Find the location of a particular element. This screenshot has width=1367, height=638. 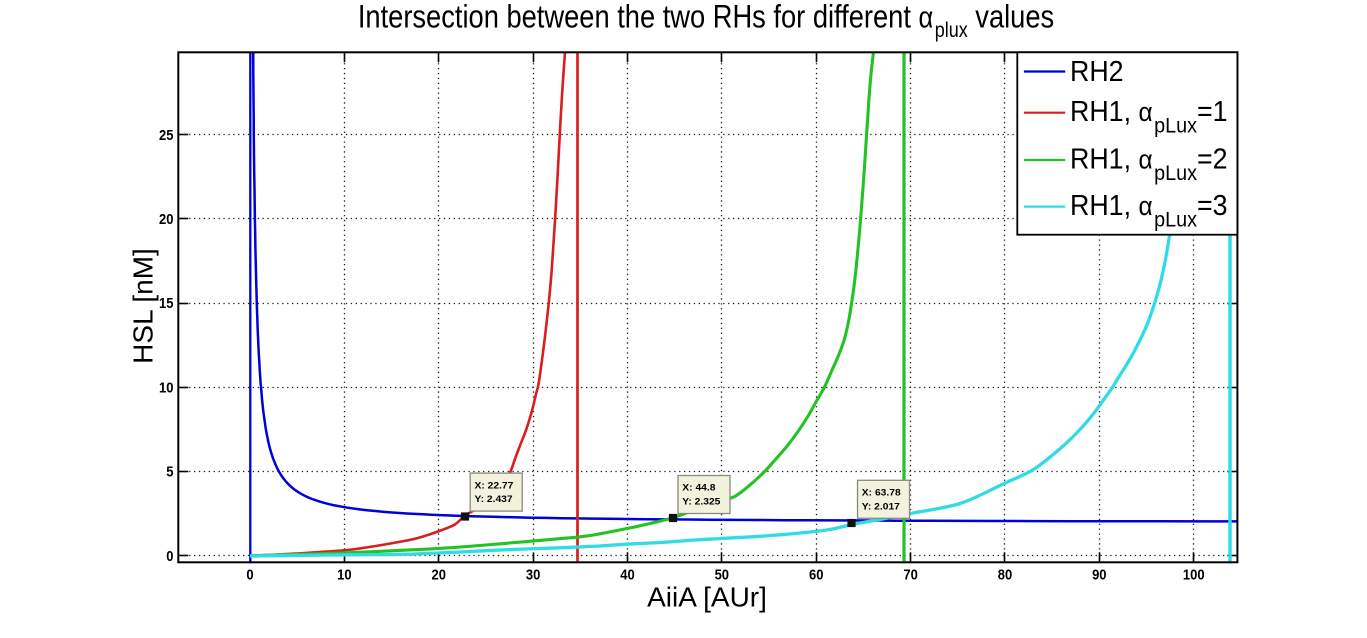

svg-text: Y: 2.437 is located at coordinates (494, 500).